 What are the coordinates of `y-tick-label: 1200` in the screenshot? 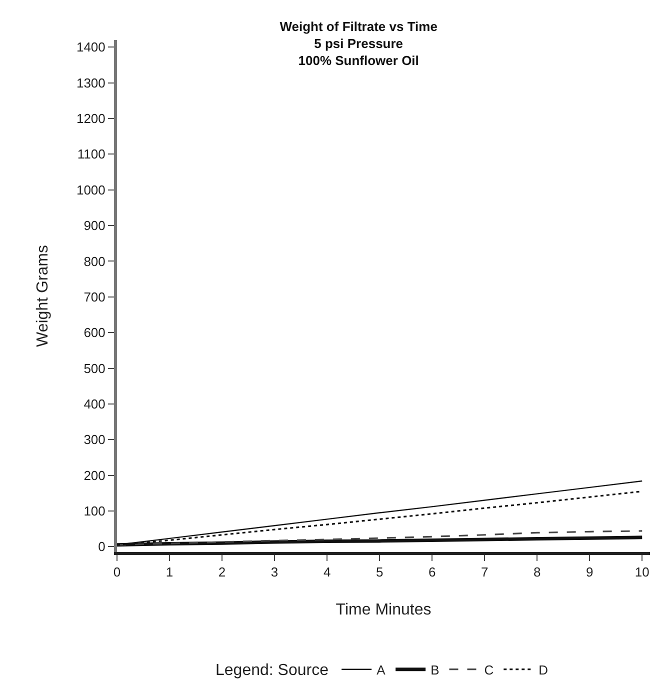 It's located at (91, 118).